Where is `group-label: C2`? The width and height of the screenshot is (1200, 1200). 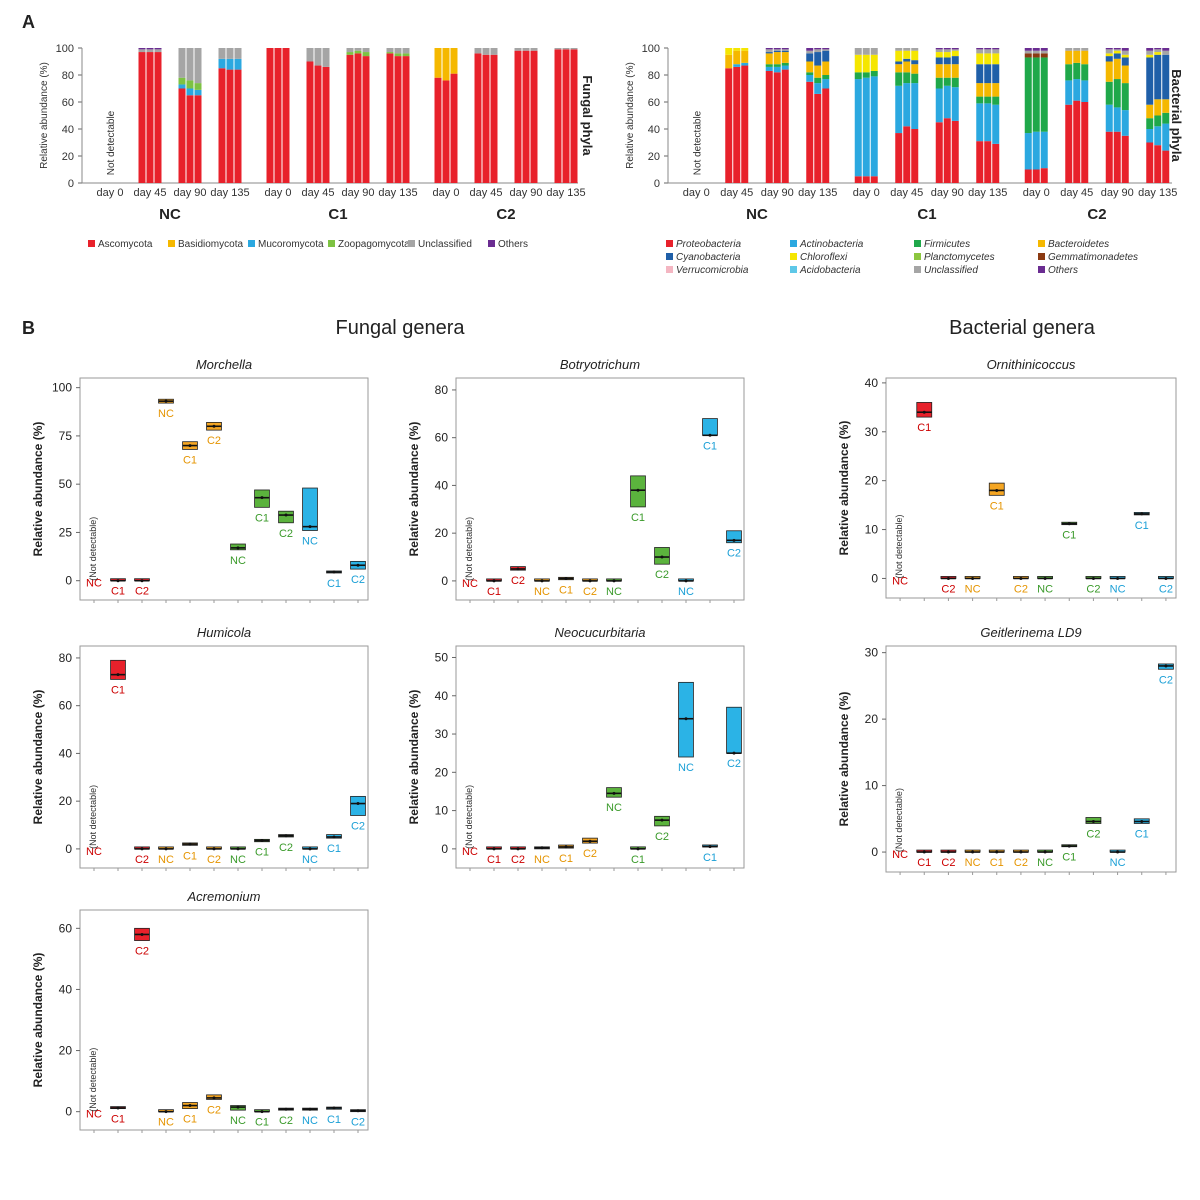 group-label: C2 is located at coordinates (1096, 214).